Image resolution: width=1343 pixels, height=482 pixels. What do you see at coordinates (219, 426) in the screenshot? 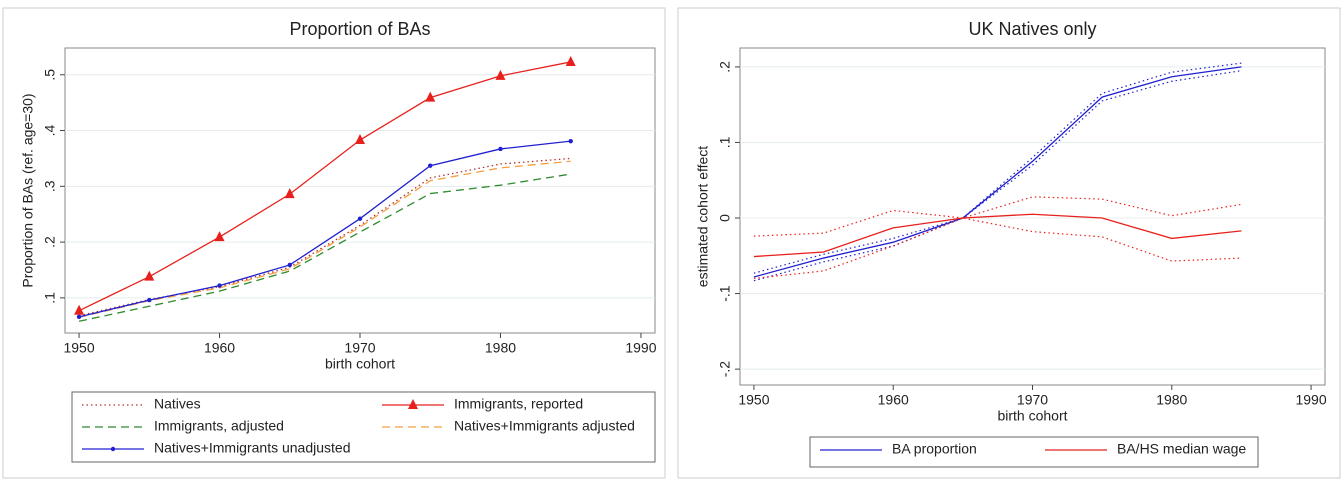
I see `legend-label: Immigrants, adjusted` at bounding box center [219, 426].